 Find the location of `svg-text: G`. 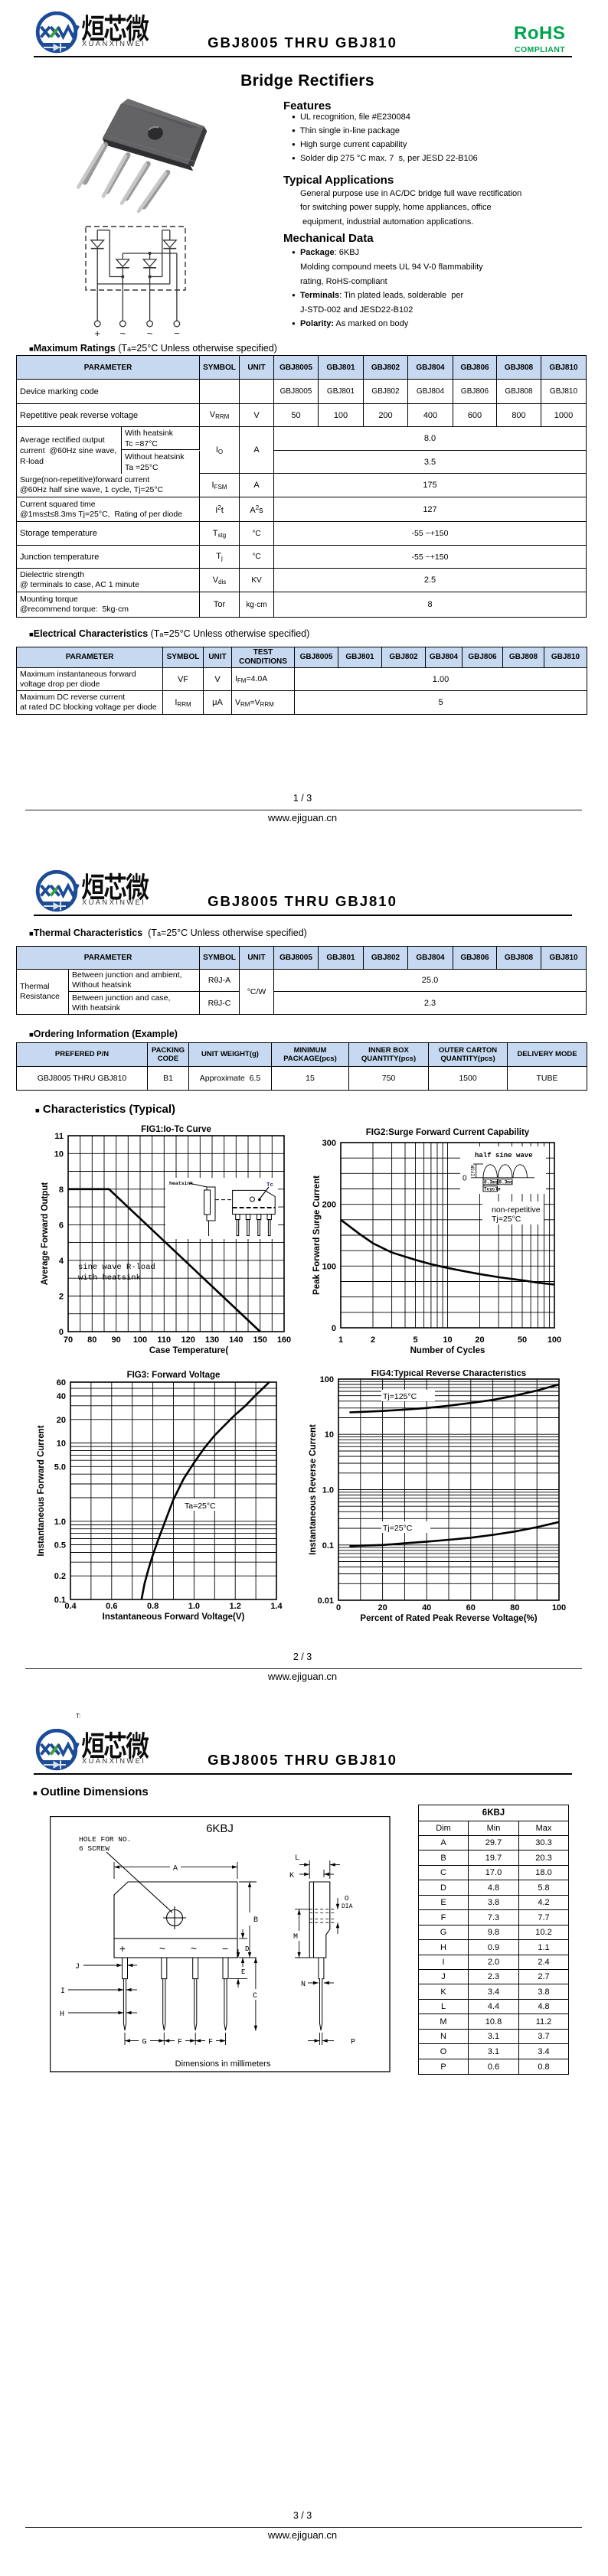

svg-text: G is located at coordinates (144, 2043).